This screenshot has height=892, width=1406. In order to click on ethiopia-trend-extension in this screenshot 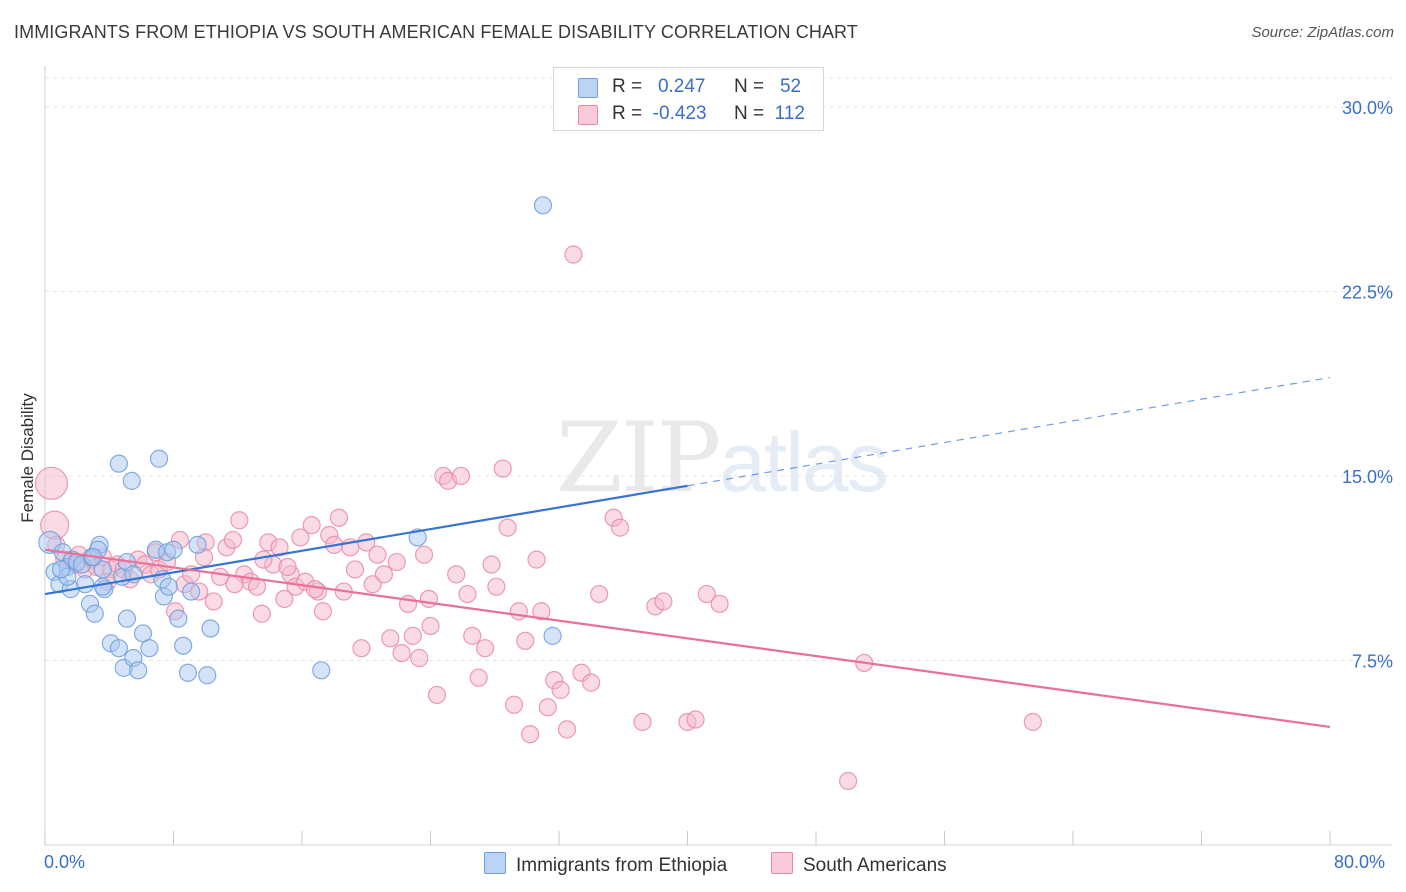, I will do `click(1009, 431)`.